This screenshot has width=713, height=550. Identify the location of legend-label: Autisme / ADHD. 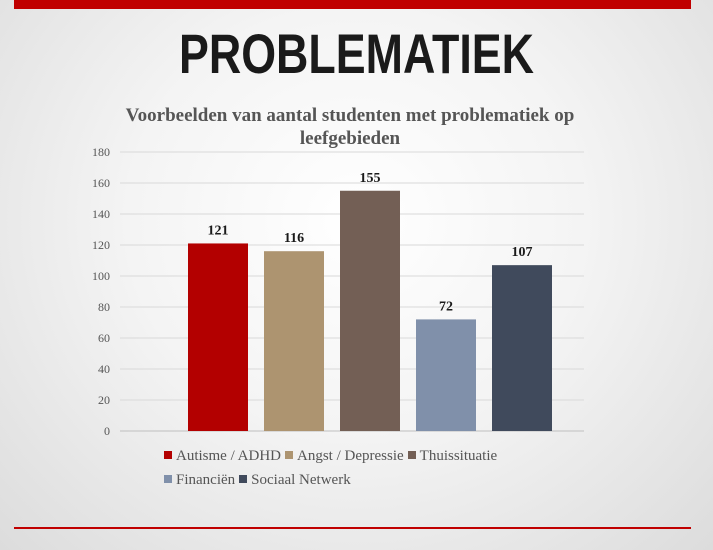
(228, 456).